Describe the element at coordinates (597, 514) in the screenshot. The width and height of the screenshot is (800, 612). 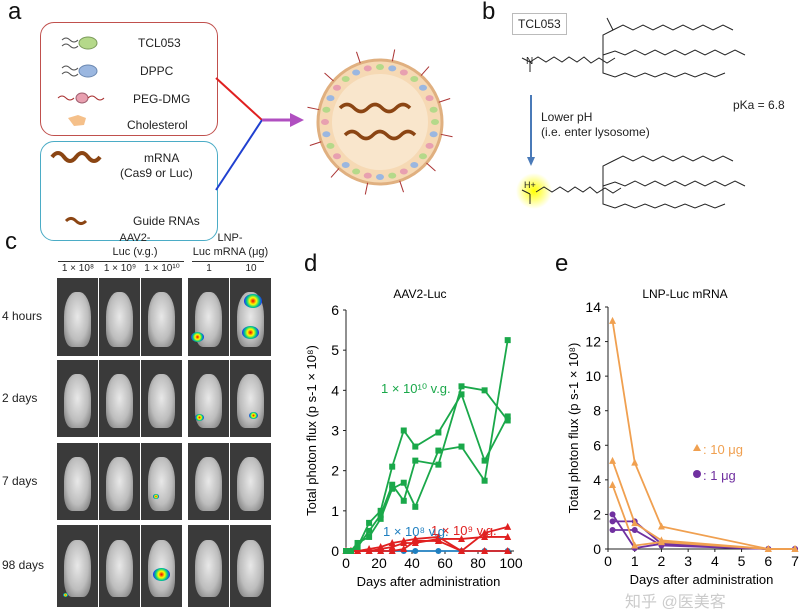
I see `y-tick-label: 2` at that location.